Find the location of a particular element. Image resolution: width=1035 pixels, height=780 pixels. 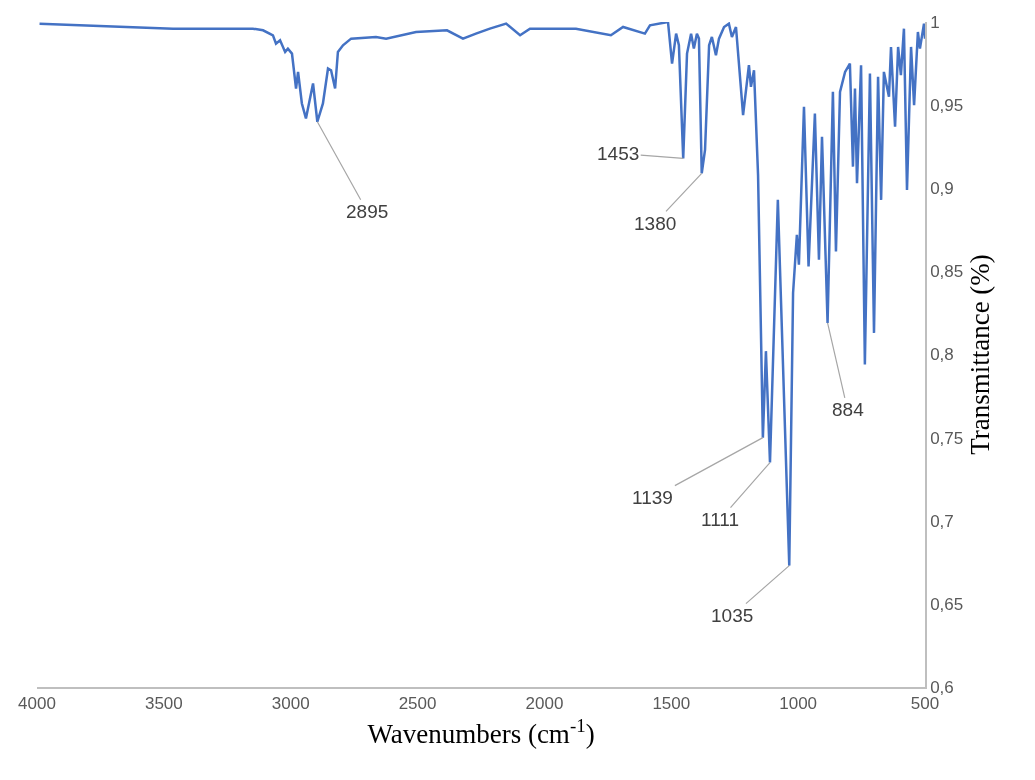

y-axis-title: Transmittance (%) is located at coordinates (980, 354).